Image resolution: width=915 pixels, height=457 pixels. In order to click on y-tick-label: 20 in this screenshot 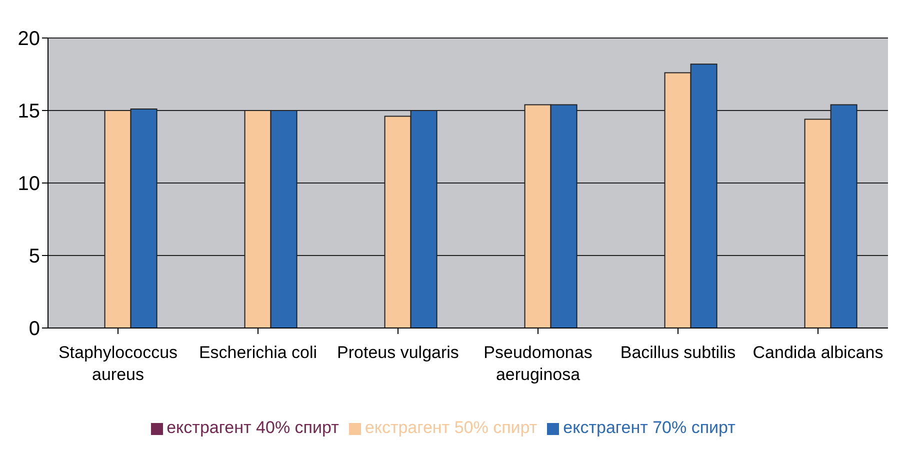, I will do `click(29, 39)`.